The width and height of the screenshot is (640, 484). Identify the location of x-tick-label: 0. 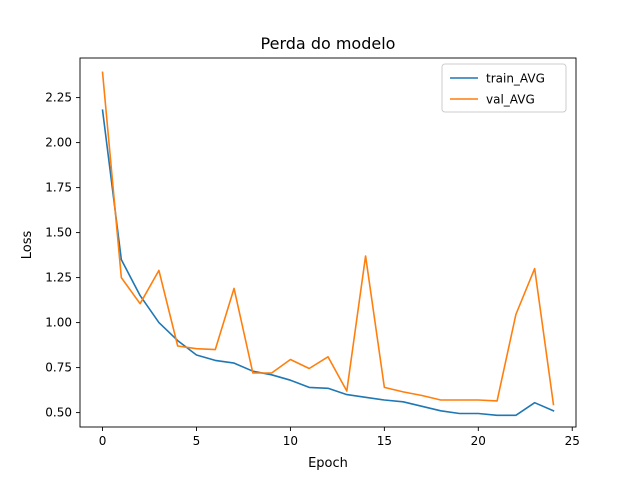
(103, 441).